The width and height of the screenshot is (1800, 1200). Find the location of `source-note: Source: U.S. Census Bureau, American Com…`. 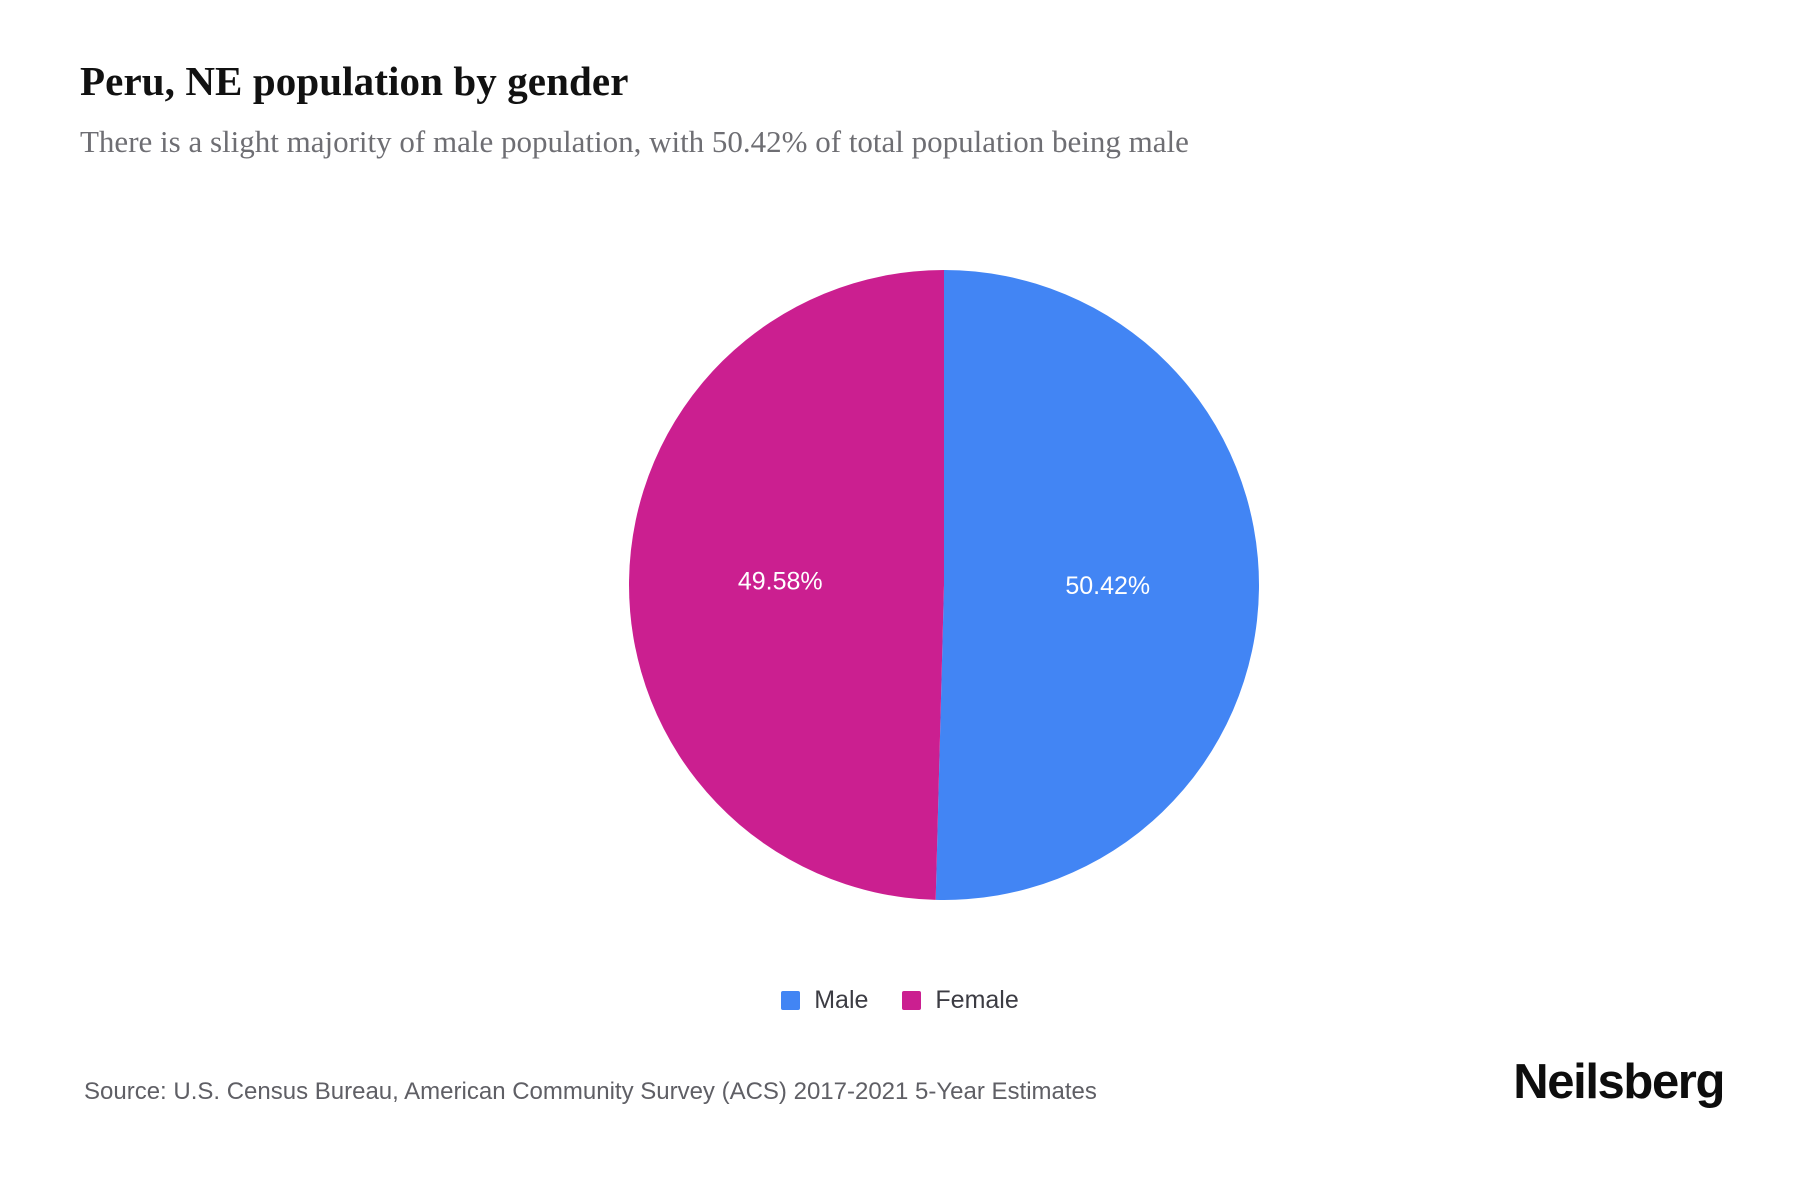

source-note: Source: U.S. Census Bureau, American Com… is located at coordinates (590, 1091).